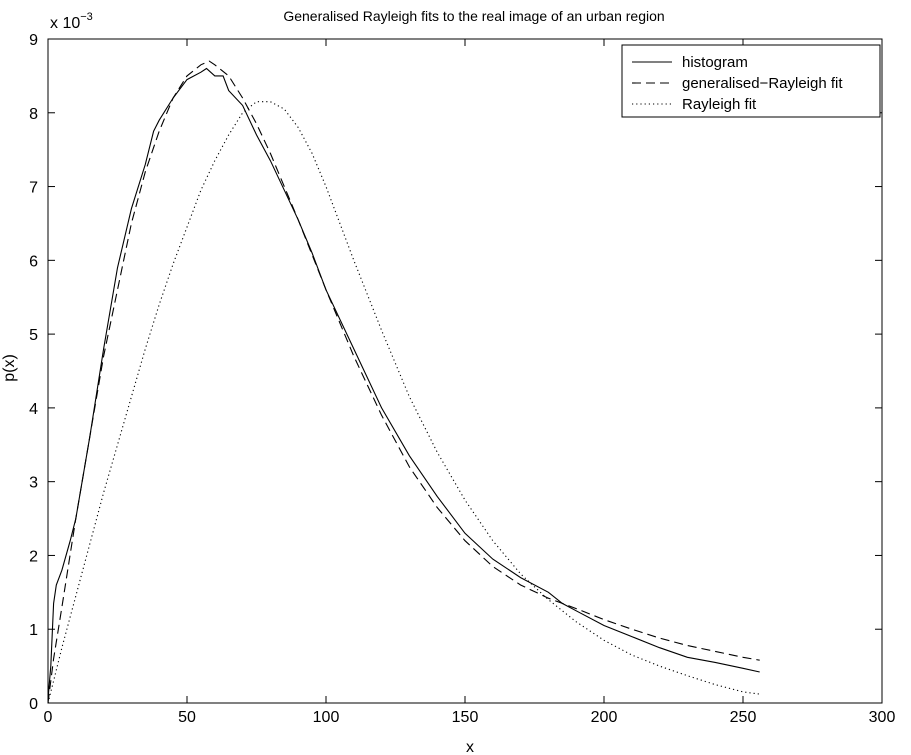 This screenshot has height=755, width=911. Describe the element at coordinates (33, 483) in the screenshot. I see `y-tick-label: 3` at that location.